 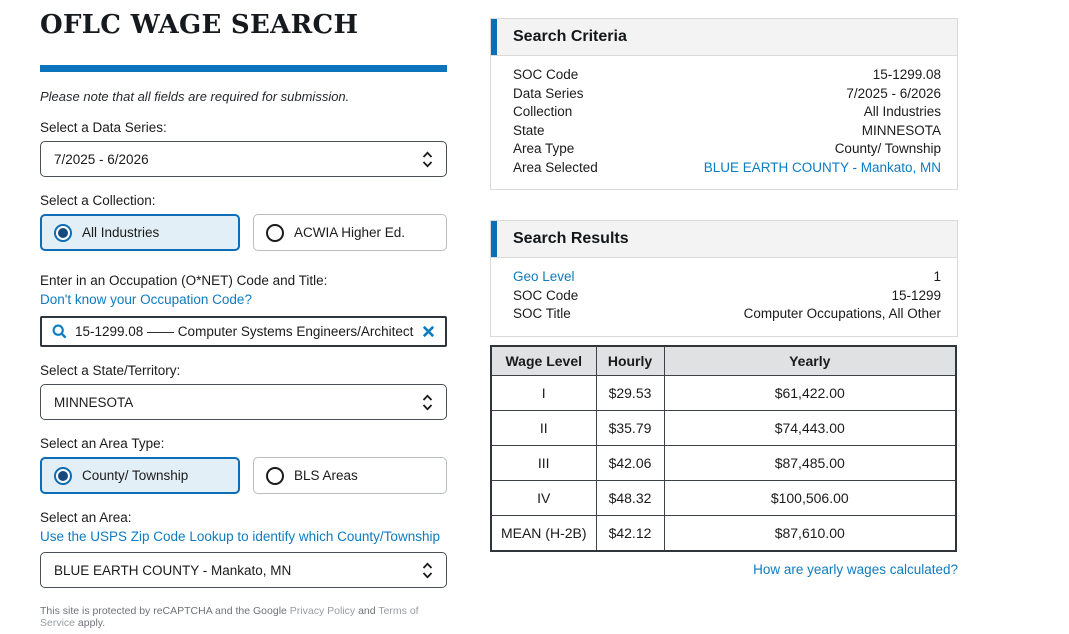 I want to click on area-label: Select an Area:, so click(x=86, y=517).